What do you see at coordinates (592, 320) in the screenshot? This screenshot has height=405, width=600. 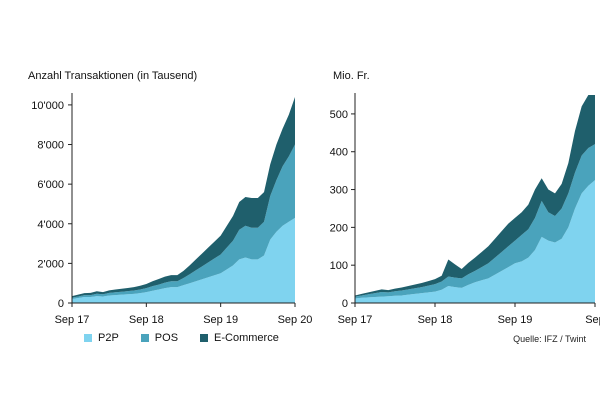 I see `x-tick-label-2-3: Sep` at bounding box center [592, 320].